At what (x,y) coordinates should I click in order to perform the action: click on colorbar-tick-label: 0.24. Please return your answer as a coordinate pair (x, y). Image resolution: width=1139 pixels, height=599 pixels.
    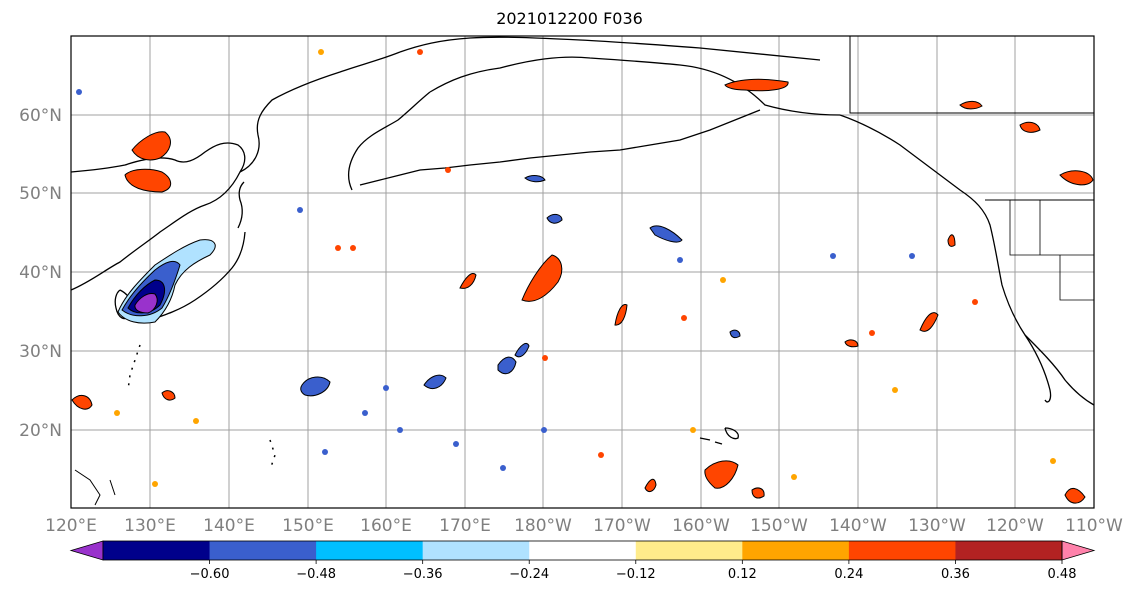
    Looking at the image, I should click on (848, 574).